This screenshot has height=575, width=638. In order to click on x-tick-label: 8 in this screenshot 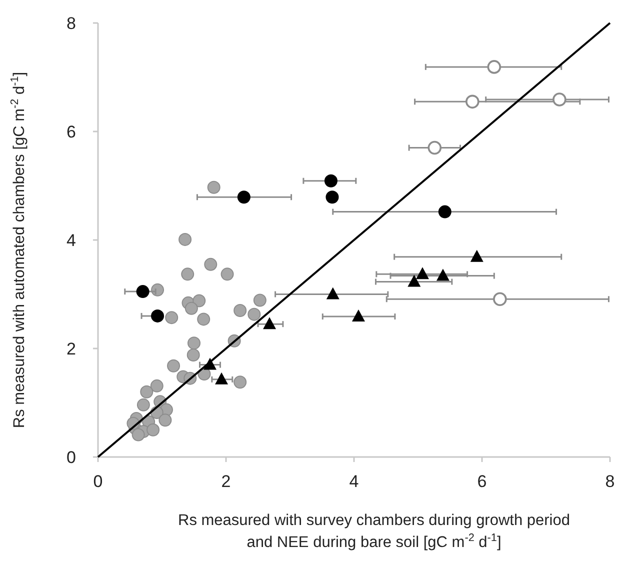, I will do `click(610, 481)`.